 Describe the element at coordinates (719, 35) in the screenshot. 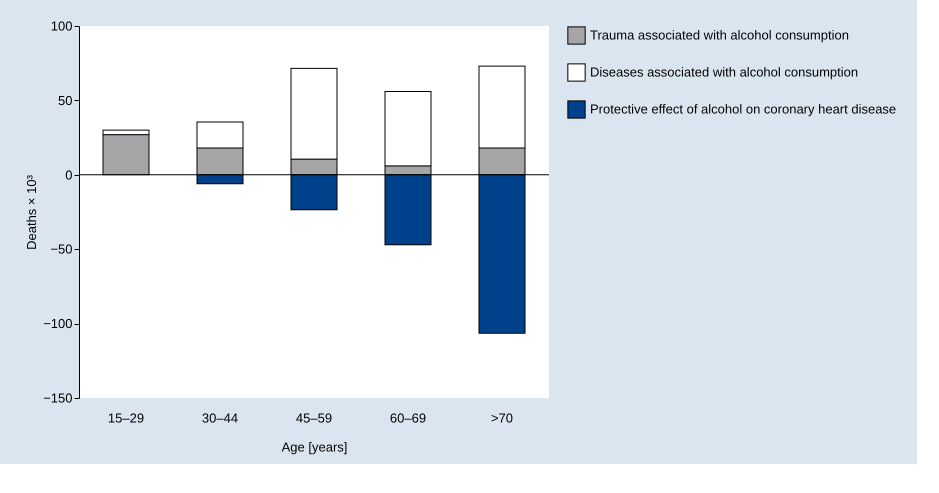

I see `legend-label: Trauma associated with alcohol consumption` at that location.